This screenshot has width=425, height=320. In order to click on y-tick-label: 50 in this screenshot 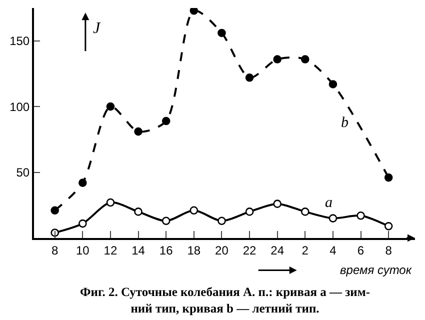, I will do `click(23, 172)`.